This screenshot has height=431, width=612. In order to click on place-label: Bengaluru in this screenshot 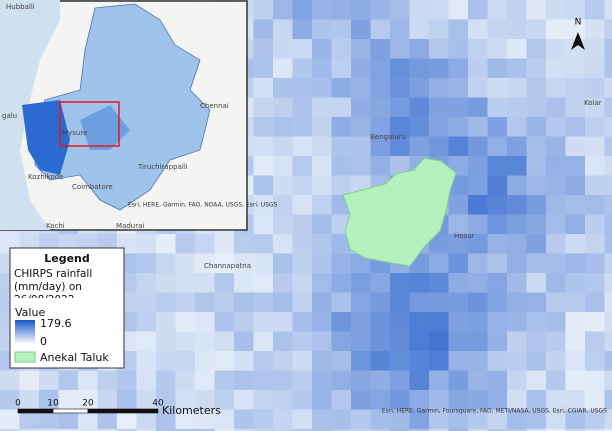, I will do `click(388, 137)`.